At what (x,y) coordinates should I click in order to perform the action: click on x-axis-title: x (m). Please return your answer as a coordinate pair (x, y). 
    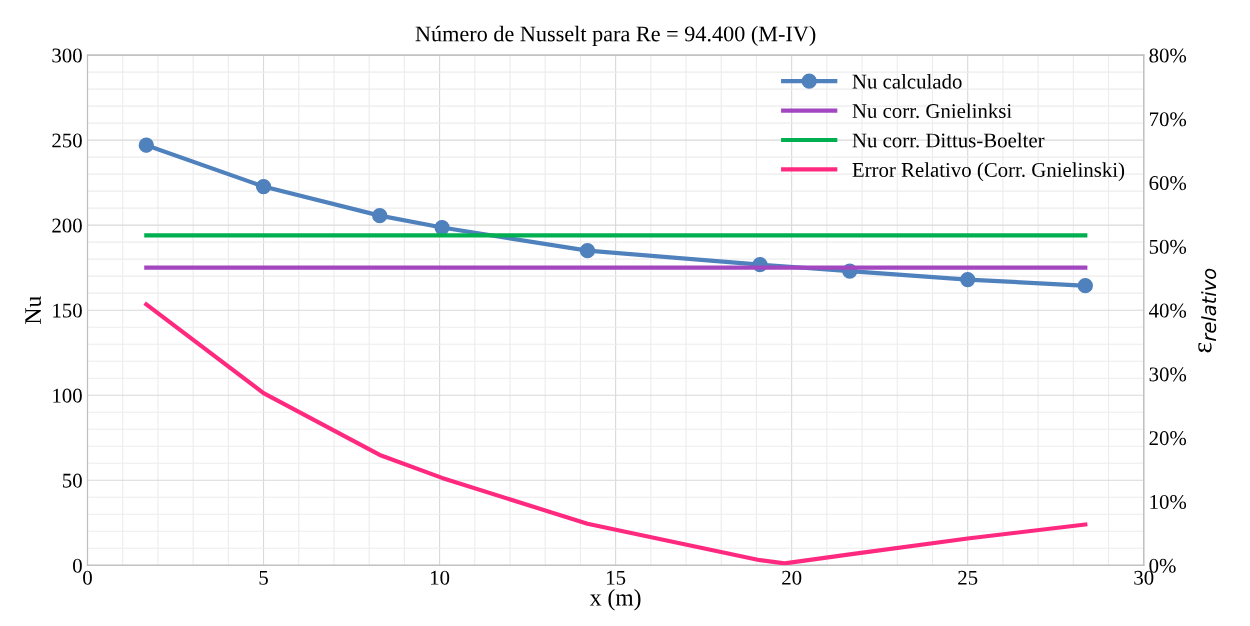
    Looking at the image, I should click on (615, 600).